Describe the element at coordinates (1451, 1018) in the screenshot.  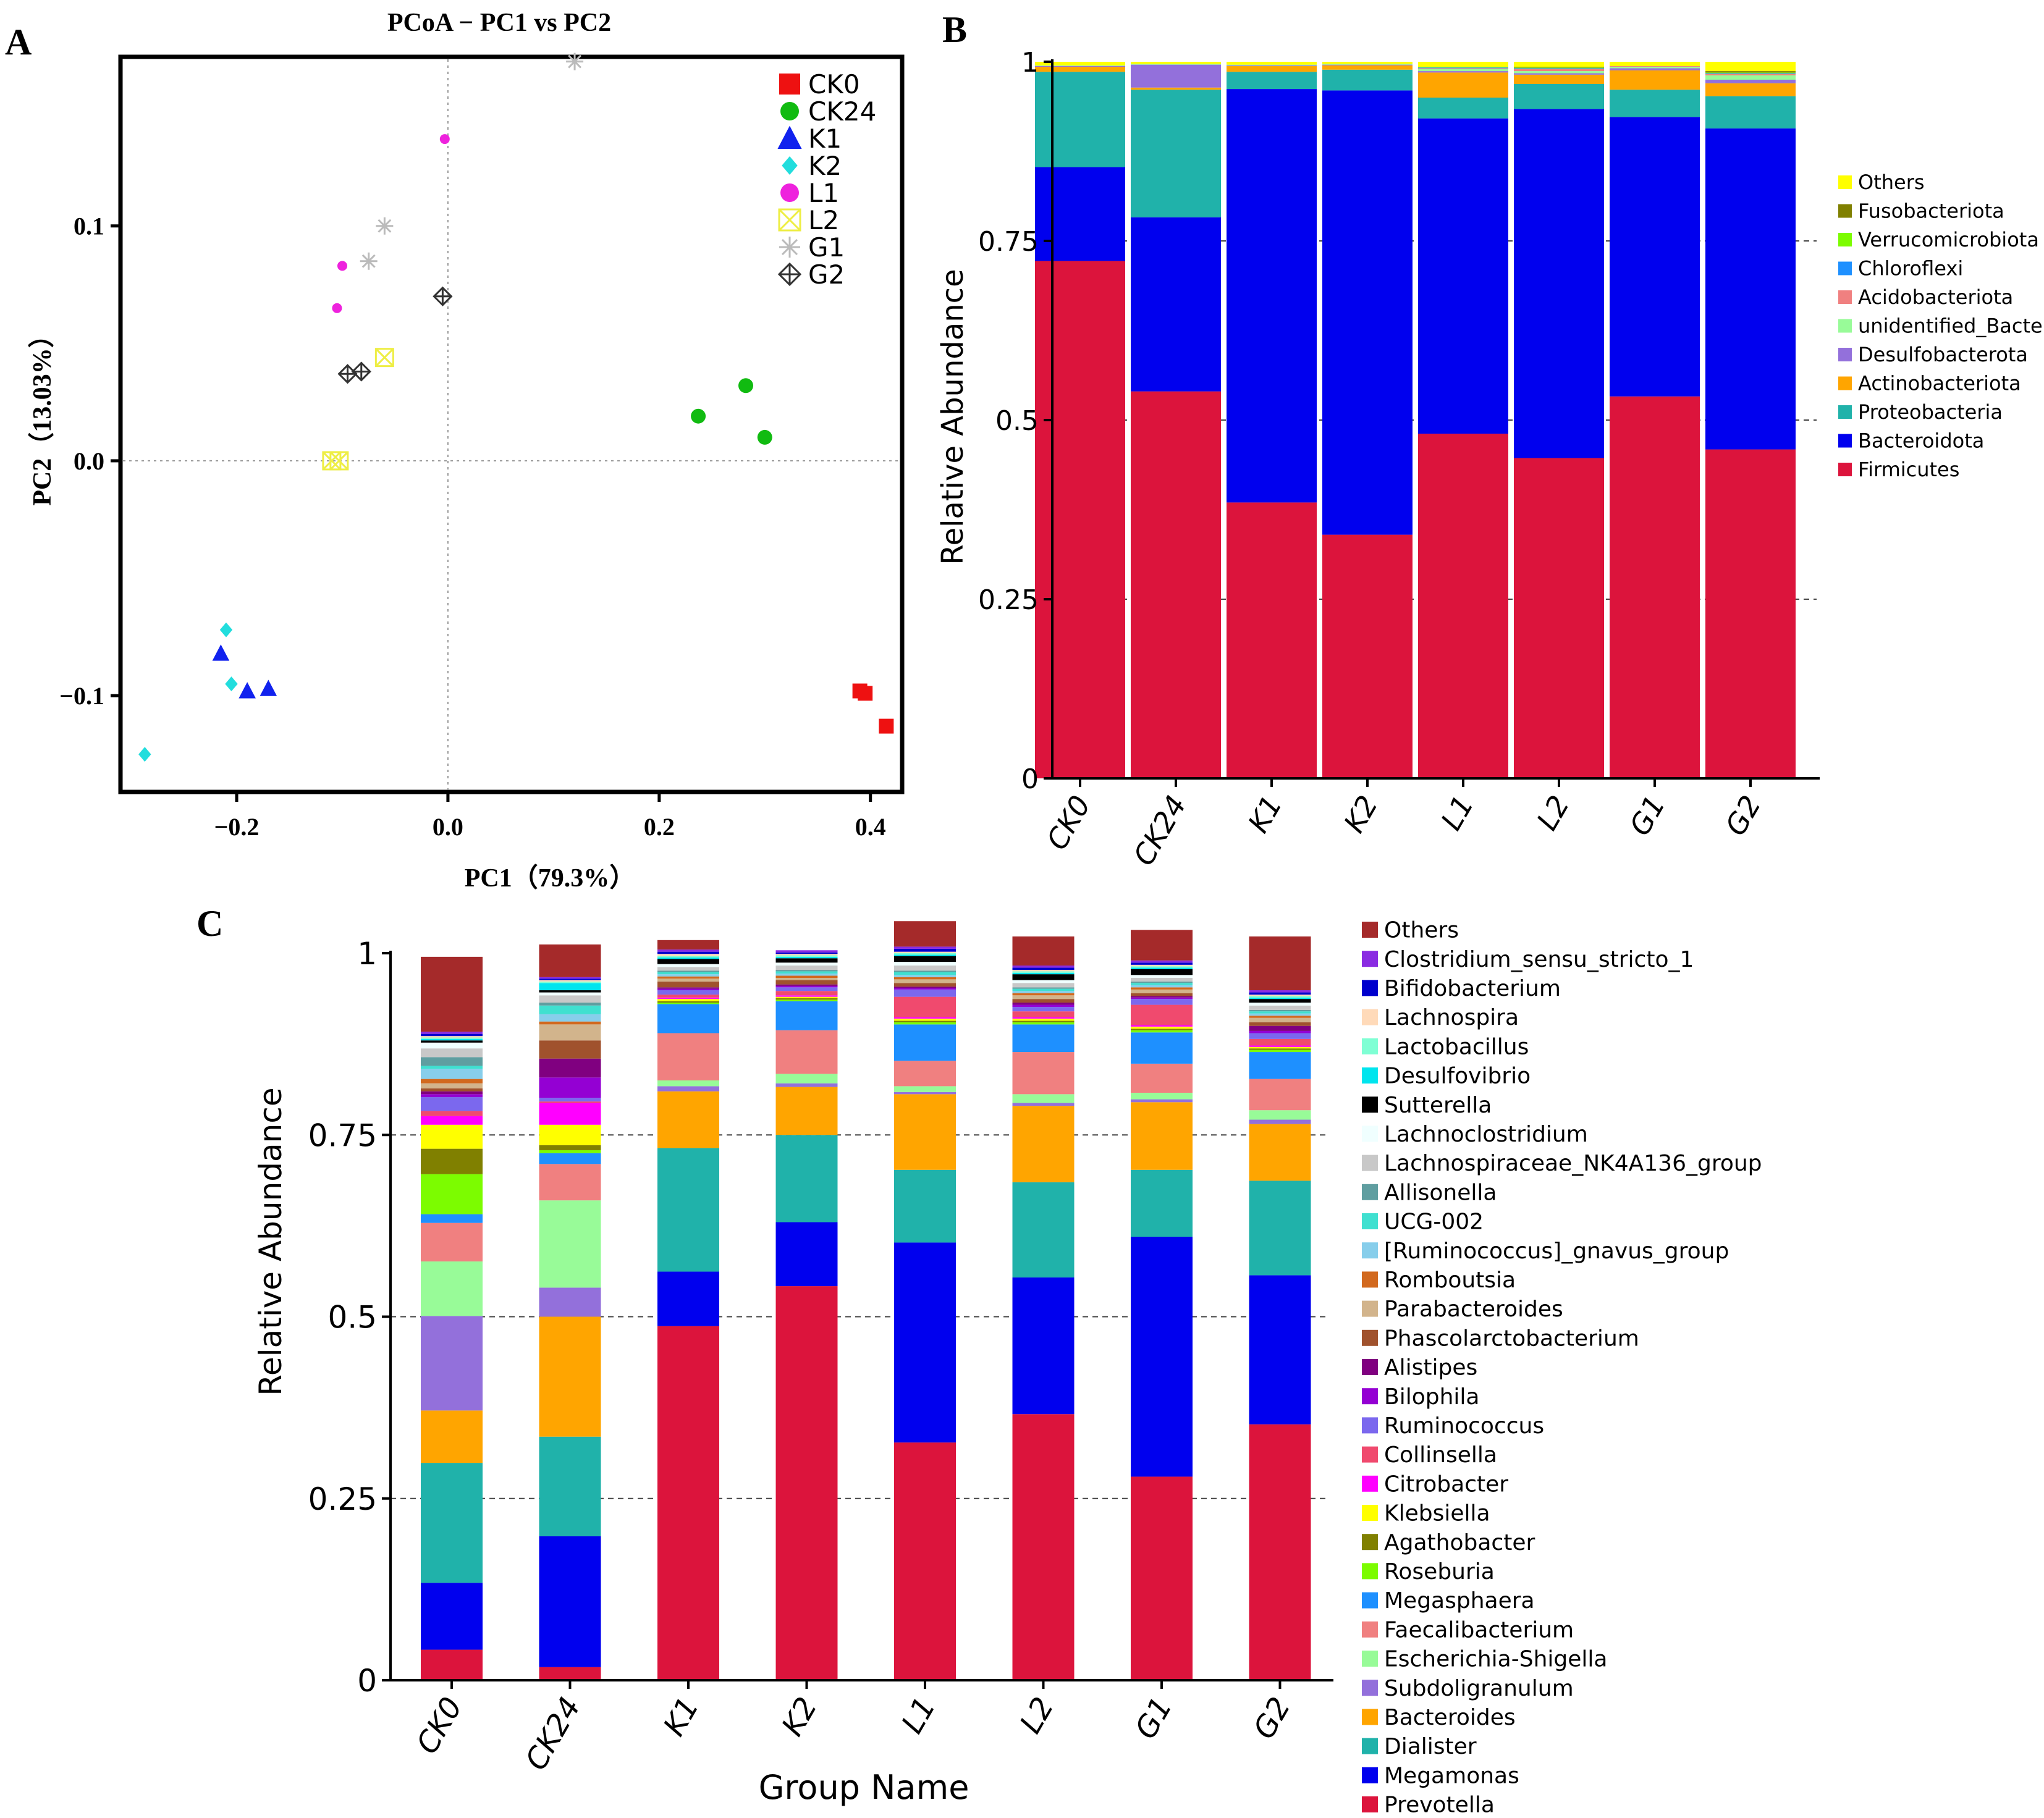
I see `genus-legend-label: Lachnospira` at that location.